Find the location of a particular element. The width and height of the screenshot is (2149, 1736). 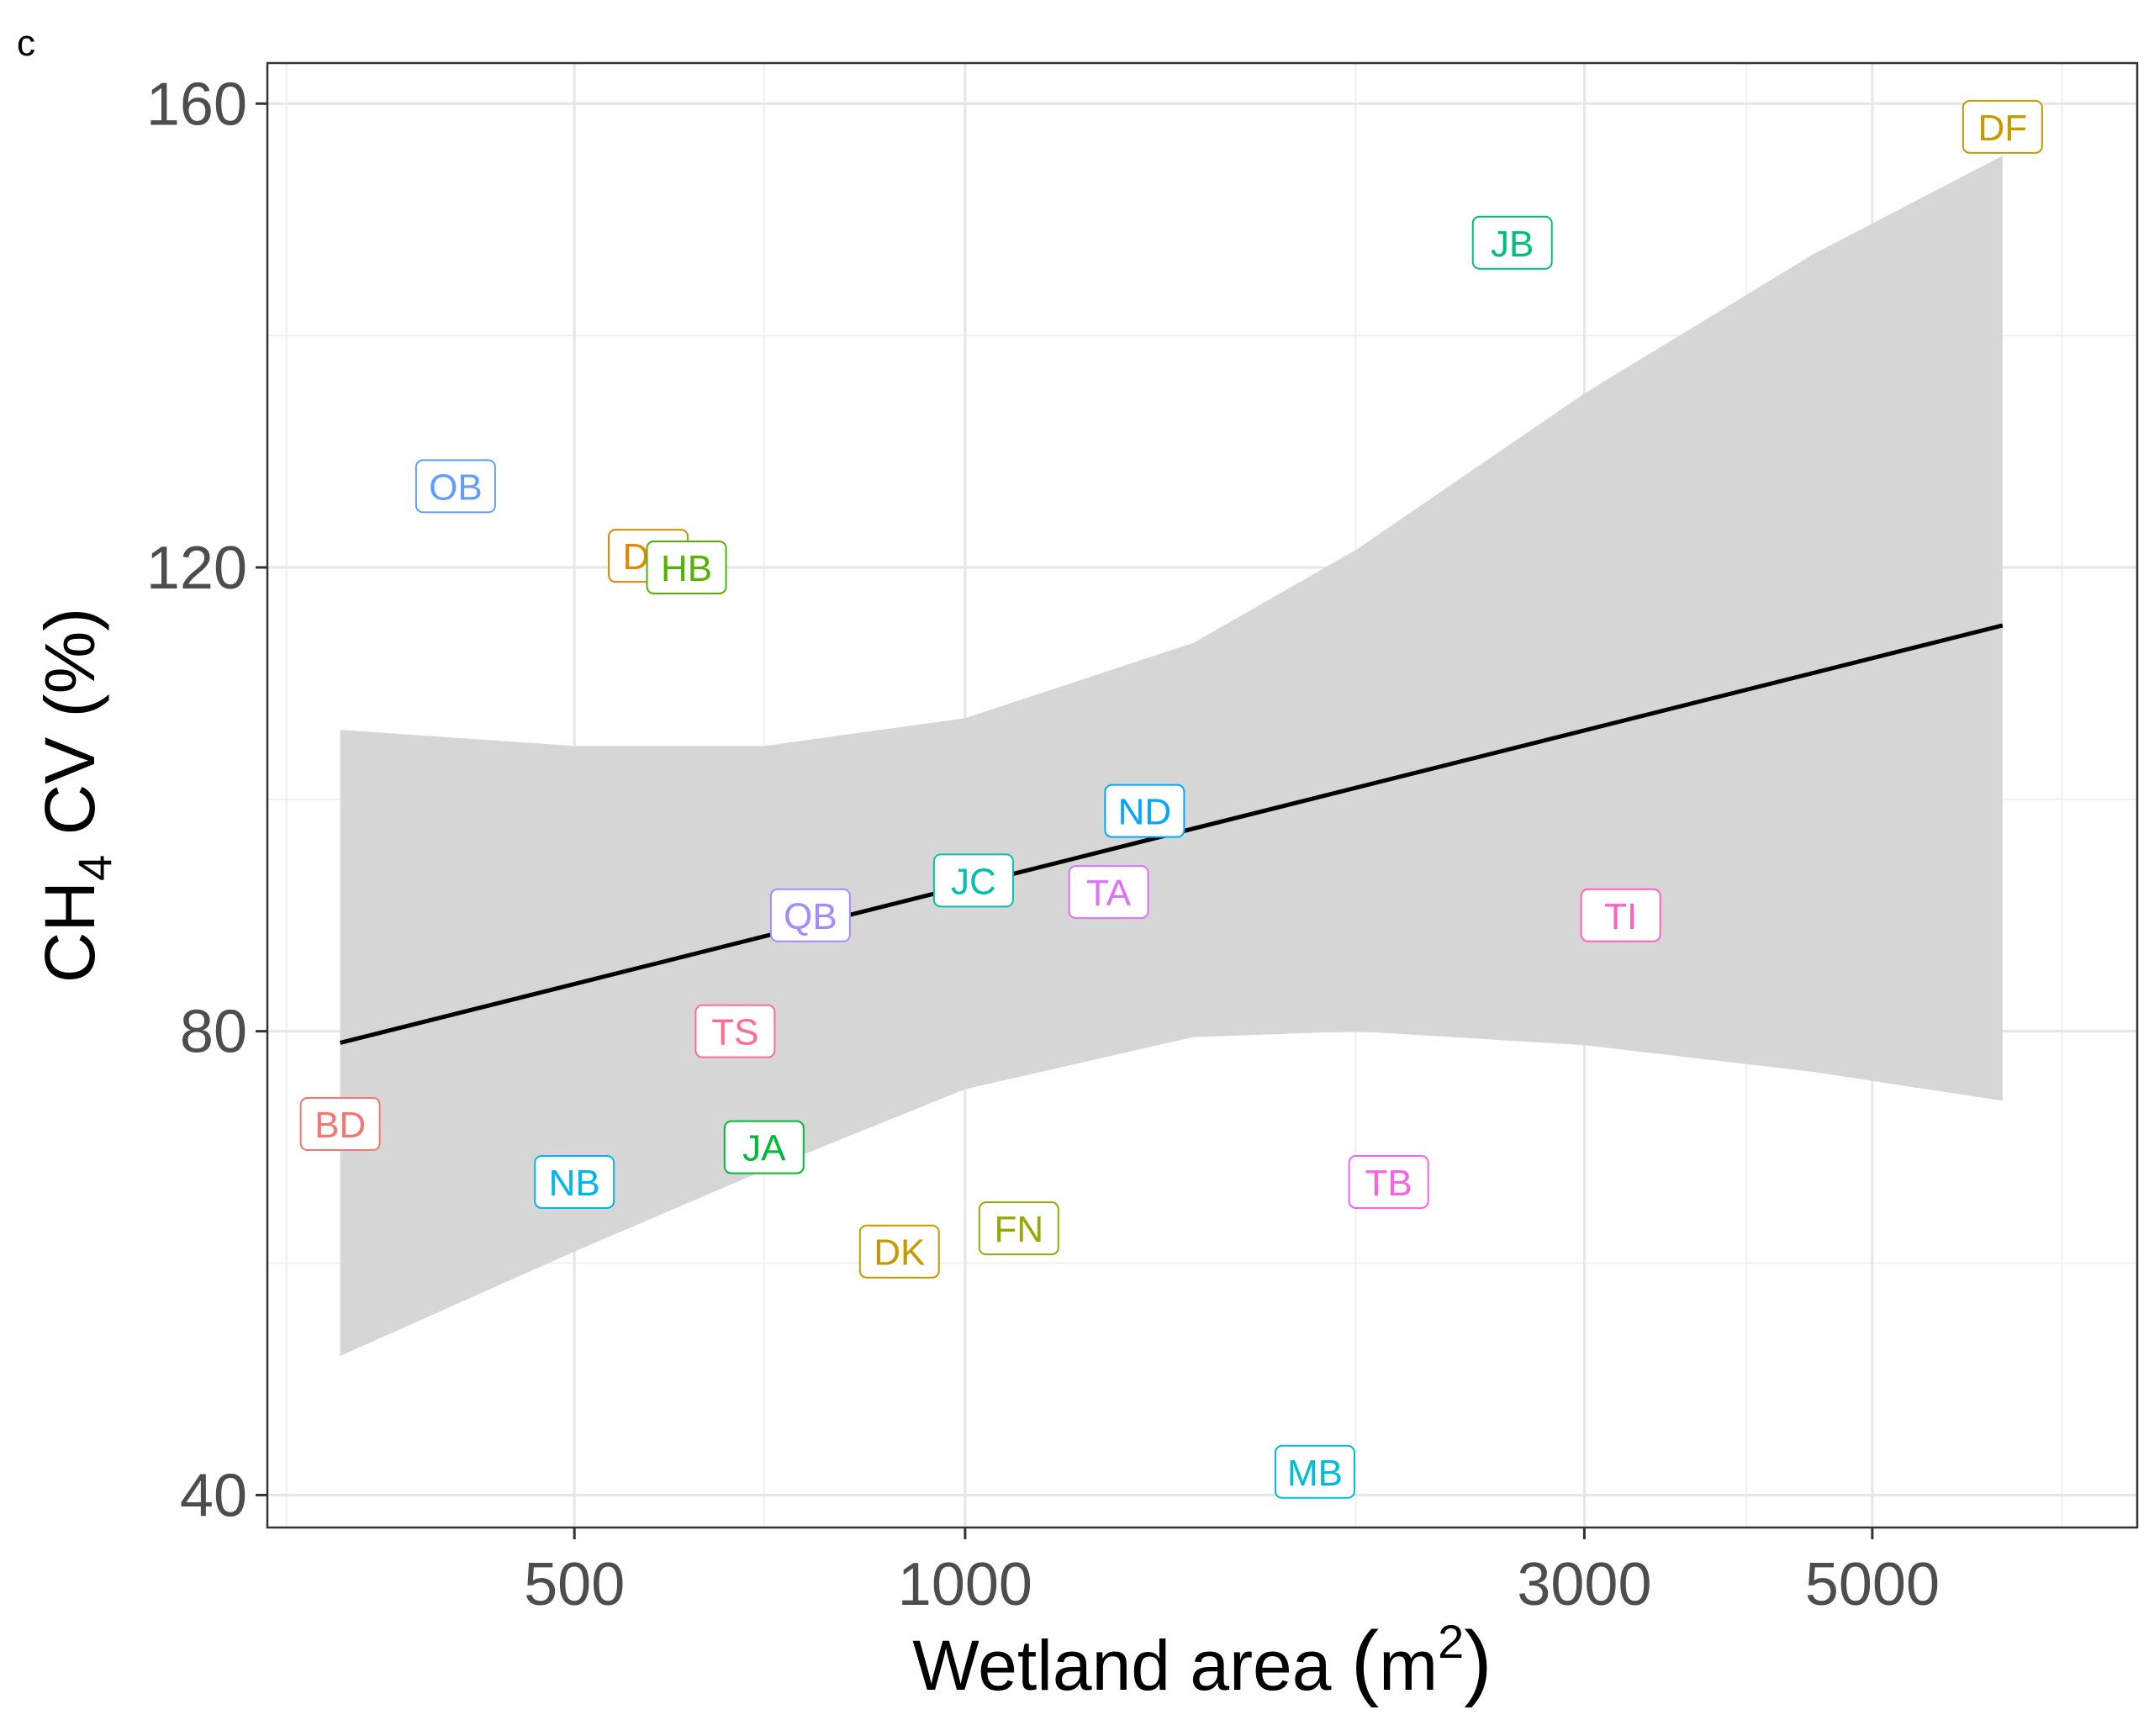

point-label-text: JA is located at coordinates (764, 1148).